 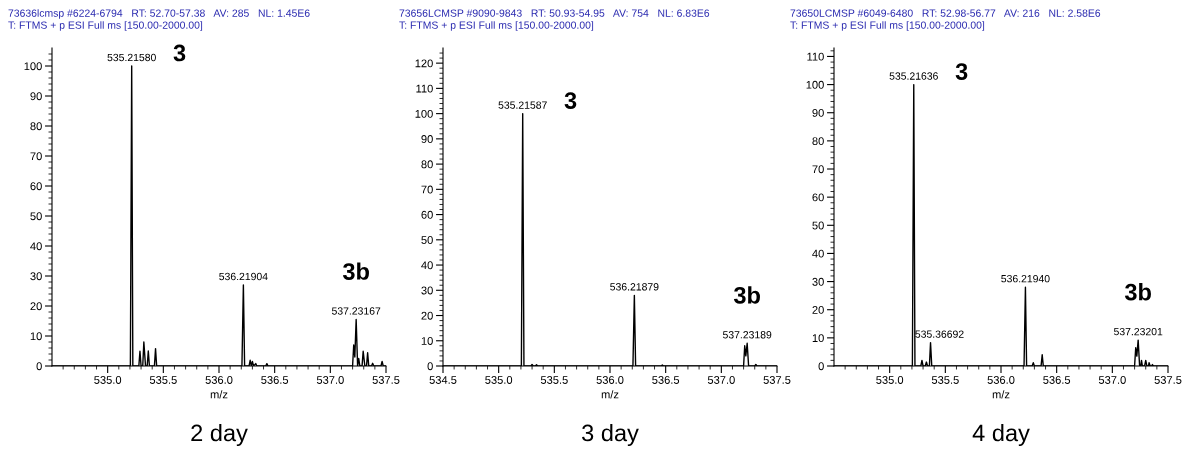 I want to click on chart-title: 73650LCMSP #6049-6480 RT: 52.98-56.77 AV: 216 NL: 2.58E6, so click(x=945, y=13).